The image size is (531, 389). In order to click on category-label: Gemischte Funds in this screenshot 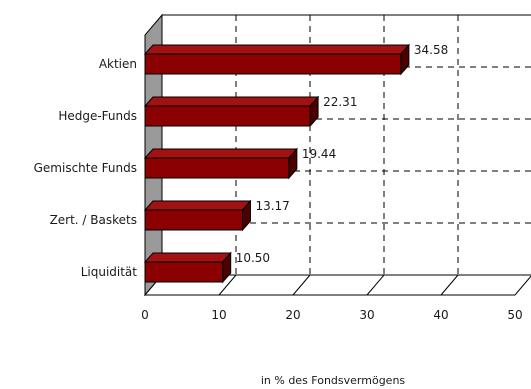, I will do `click(85, 168)`.